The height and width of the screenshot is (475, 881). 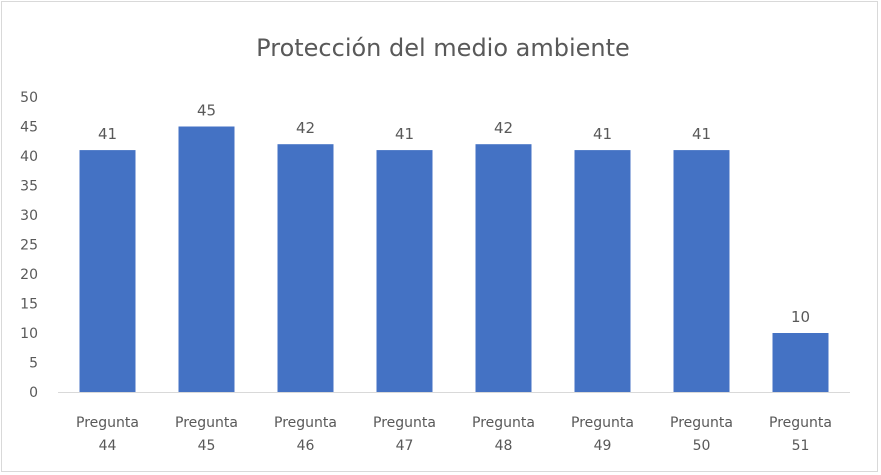 What do you see at coordinates (405, 446) in the screenshot?
I see `x-tick-label: 47` at bounding box center [405, 446].